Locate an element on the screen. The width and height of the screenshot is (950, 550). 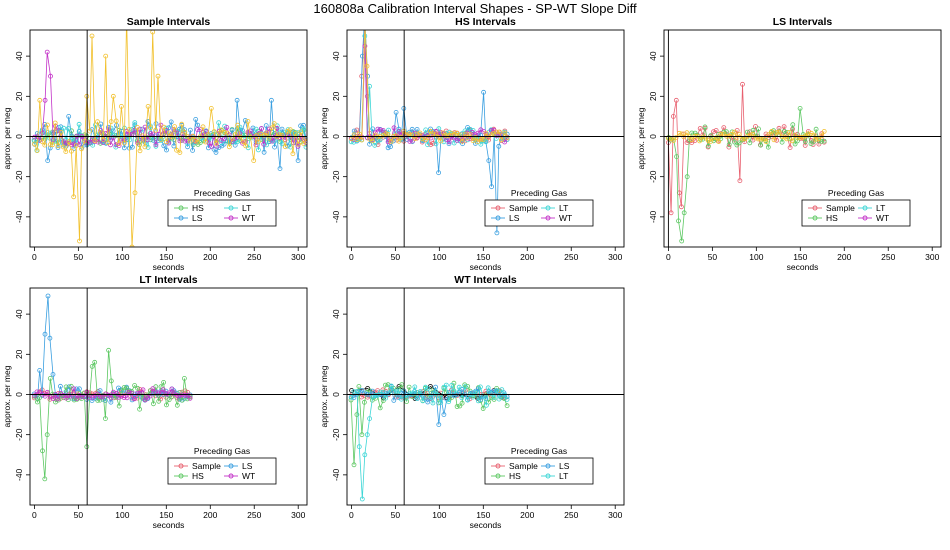
y-axis-label: approx. per meg is located at coordinates (641, 138).